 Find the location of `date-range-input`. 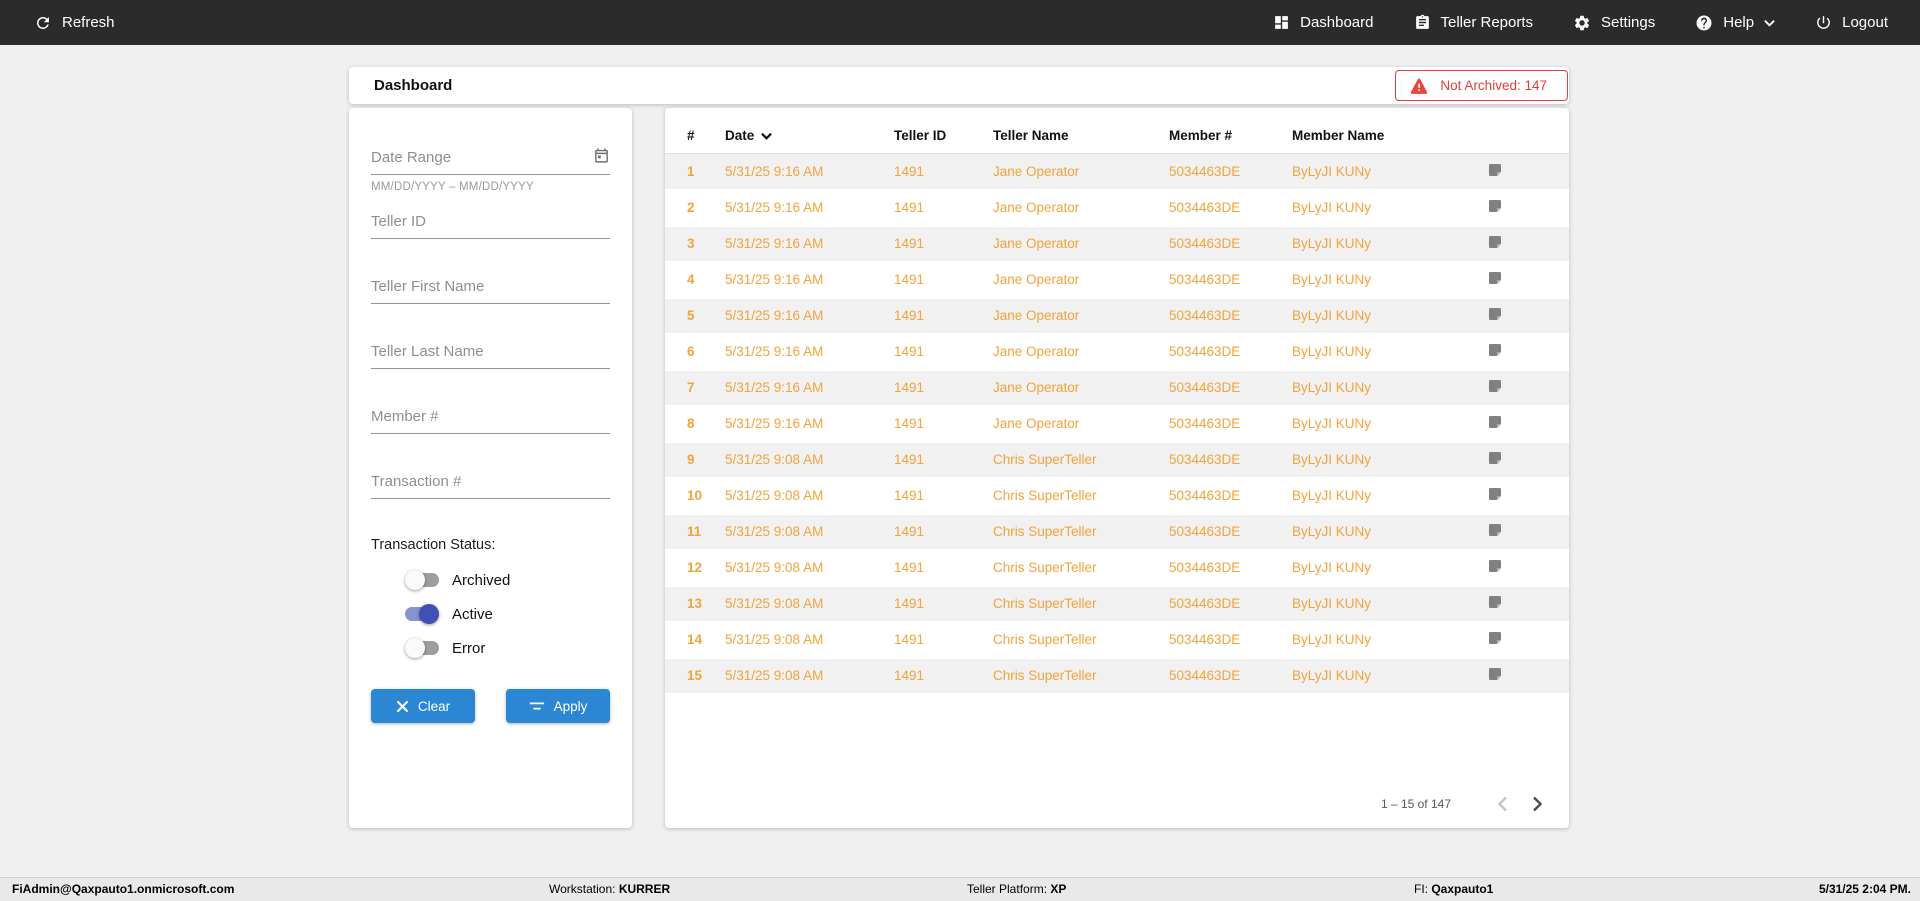

date-range-input is located at coordinates (490, 162).